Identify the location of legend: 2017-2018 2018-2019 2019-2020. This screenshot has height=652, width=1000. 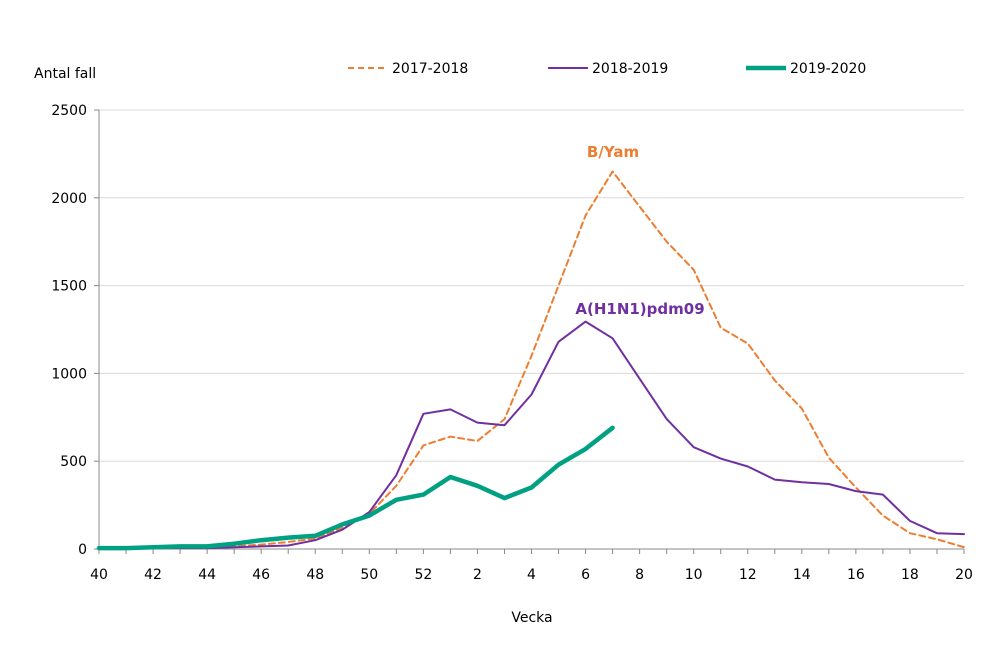
(607, 69).